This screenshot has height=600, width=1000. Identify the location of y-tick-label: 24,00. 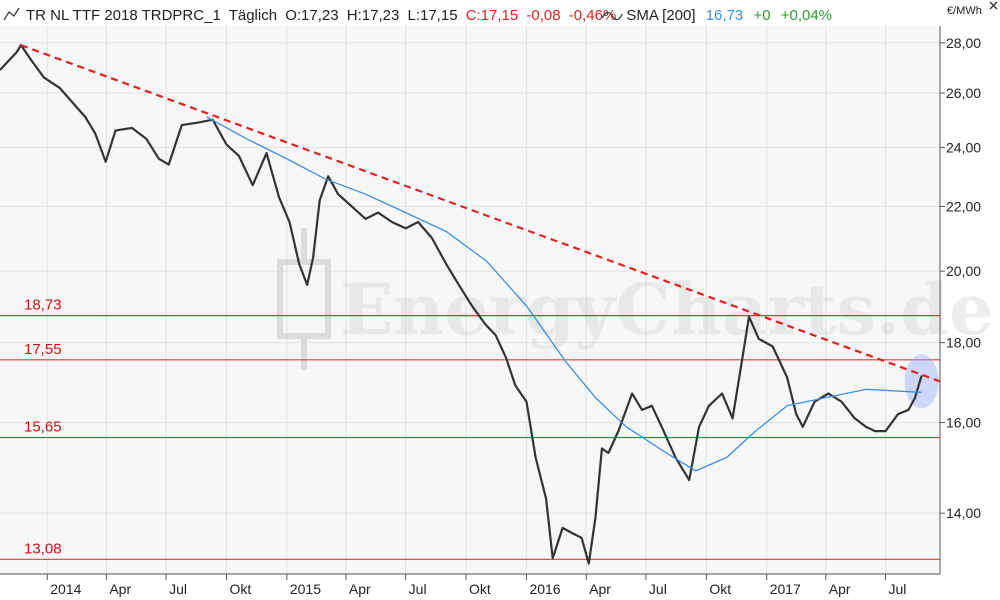
(963, 147).